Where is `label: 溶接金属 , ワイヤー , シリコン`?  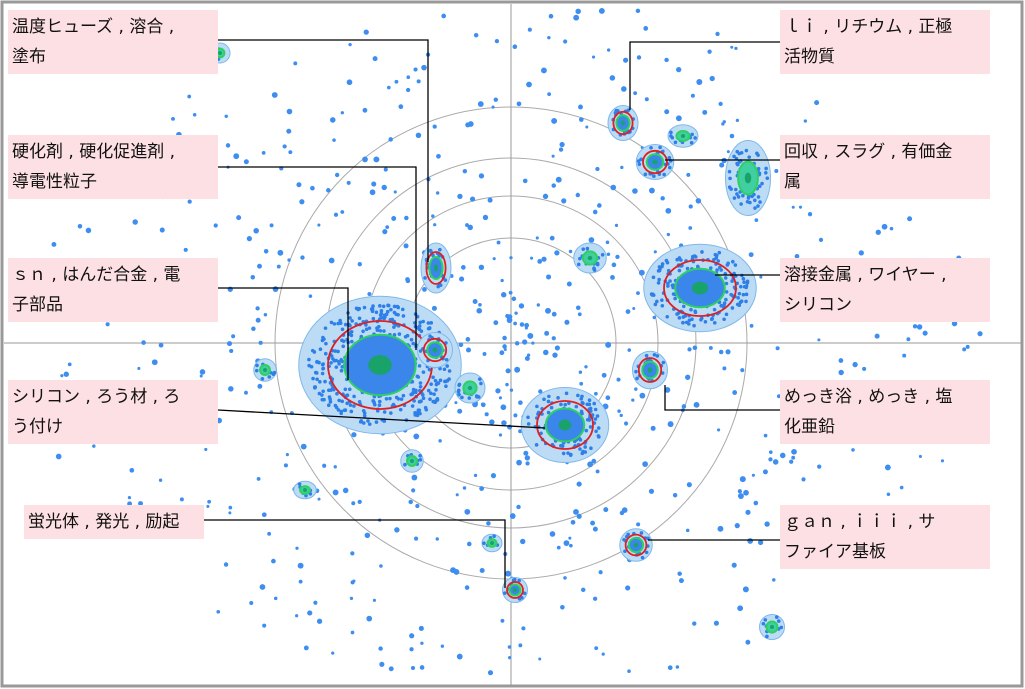 label: 溶接金属 , ワイヤー , シリコン is located at coordinates (885, 290).